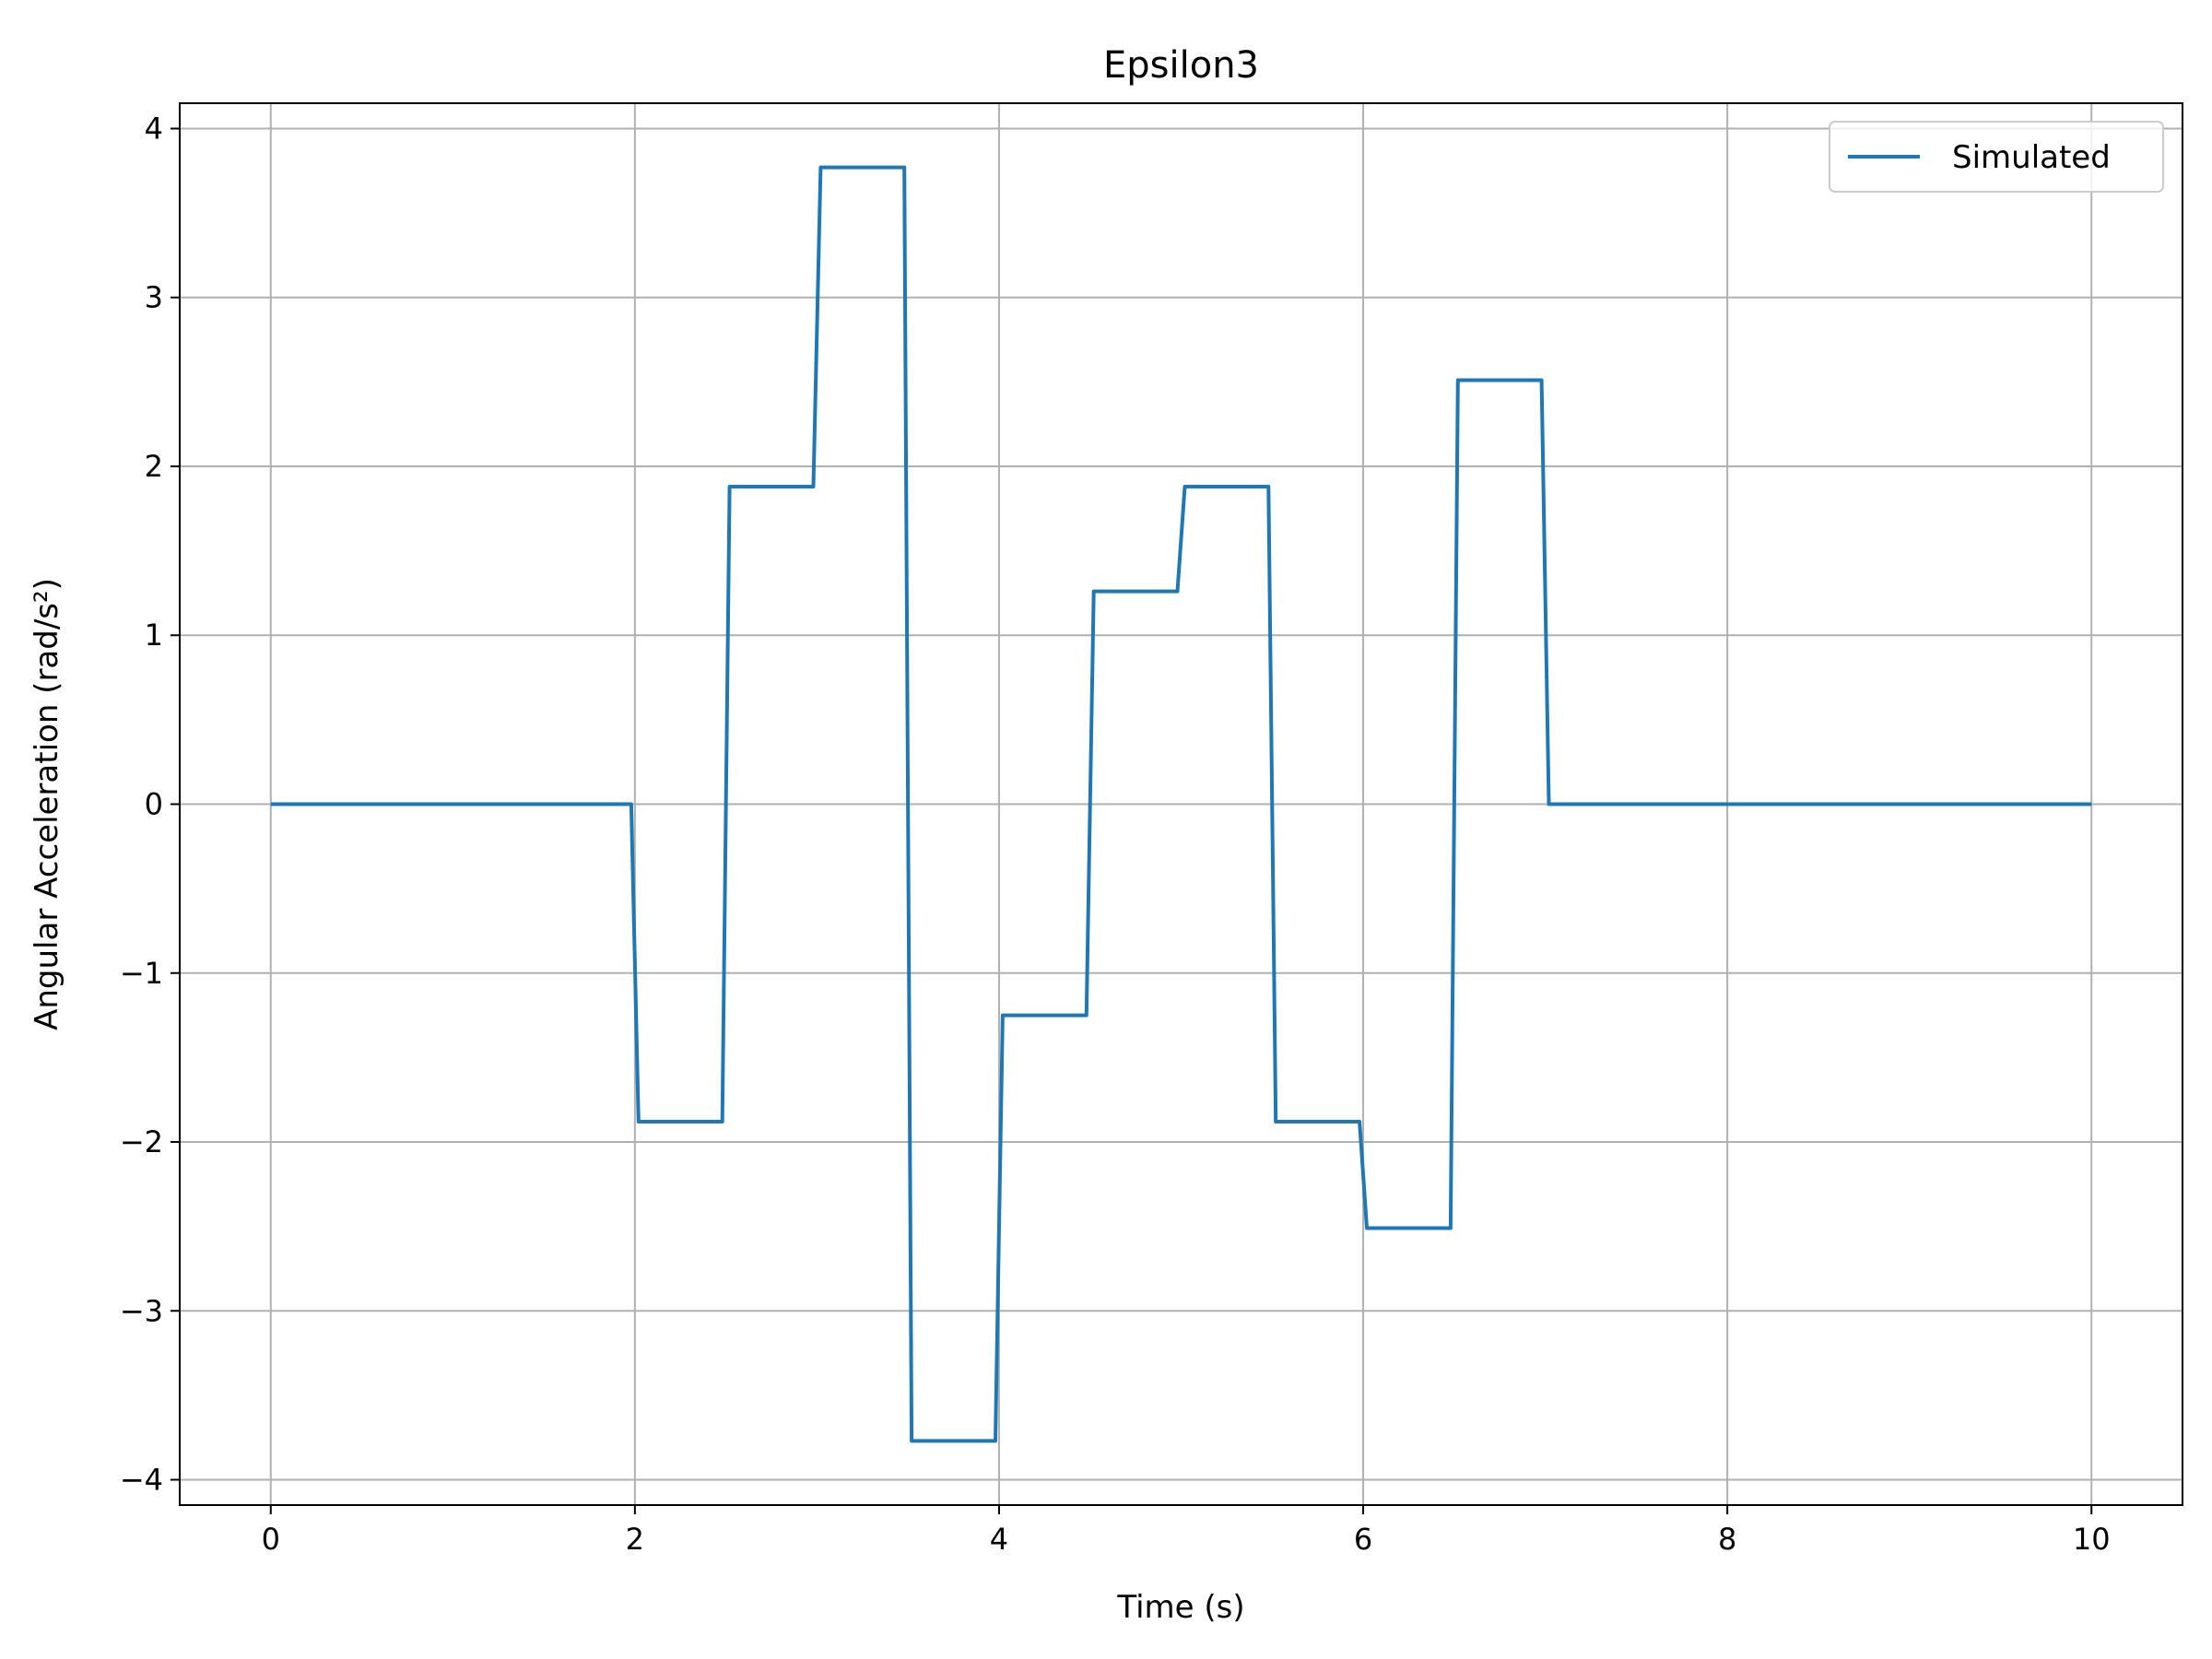 The image size is (2212, 1659). I want to click on x-tick-label: 6, so click(1363, 1539).